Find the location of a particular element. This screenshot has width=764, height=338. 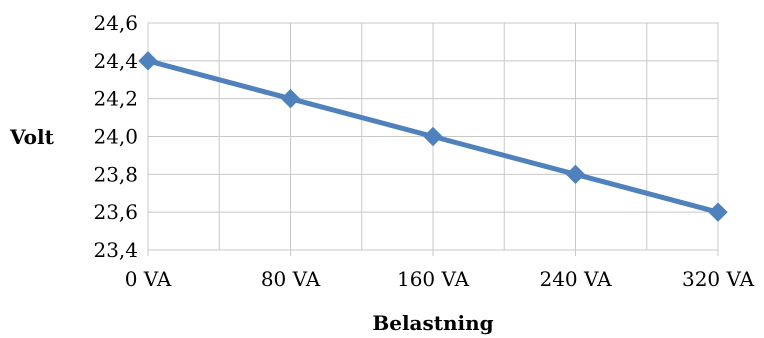

y-axis-title: Volt is located at coordinates (32, 137).